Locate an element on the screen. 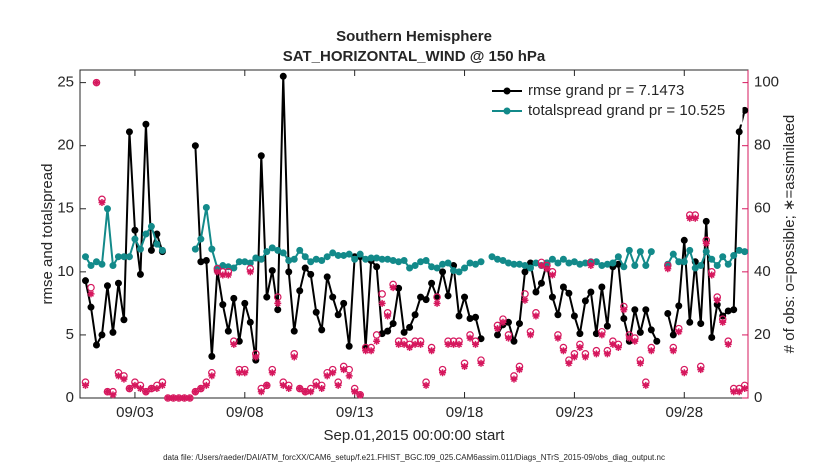 The height and width of the screenshot is (470, 830). x-axis-label: Sep.01,2015 00:00:00 start is located at coordinates (415, 435).